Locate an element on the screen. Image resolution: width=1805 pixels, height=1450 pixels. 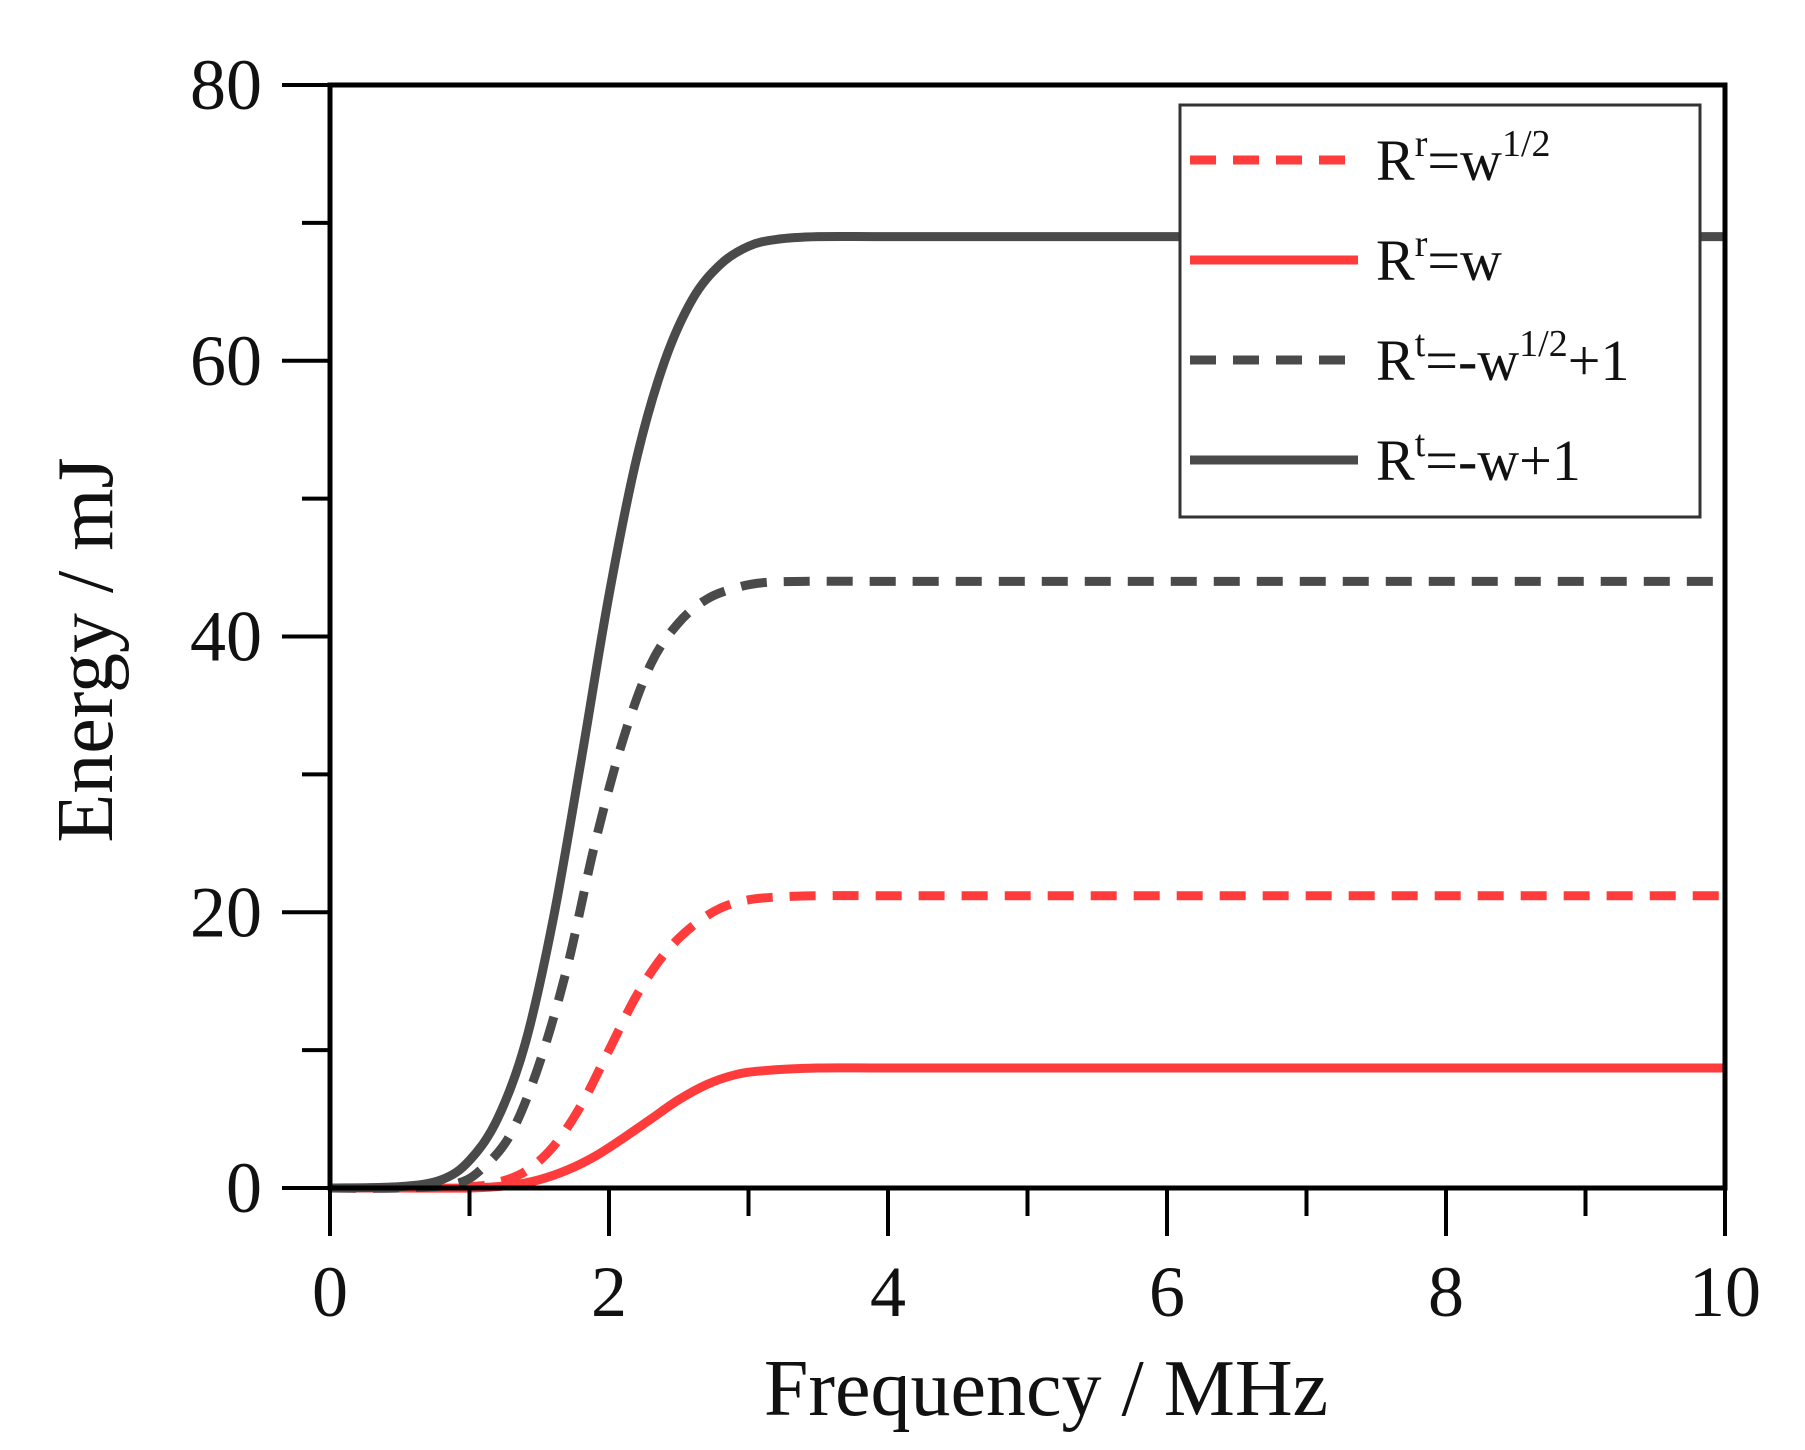
y-tick-label: 60 is located at coordinates (226, 361).